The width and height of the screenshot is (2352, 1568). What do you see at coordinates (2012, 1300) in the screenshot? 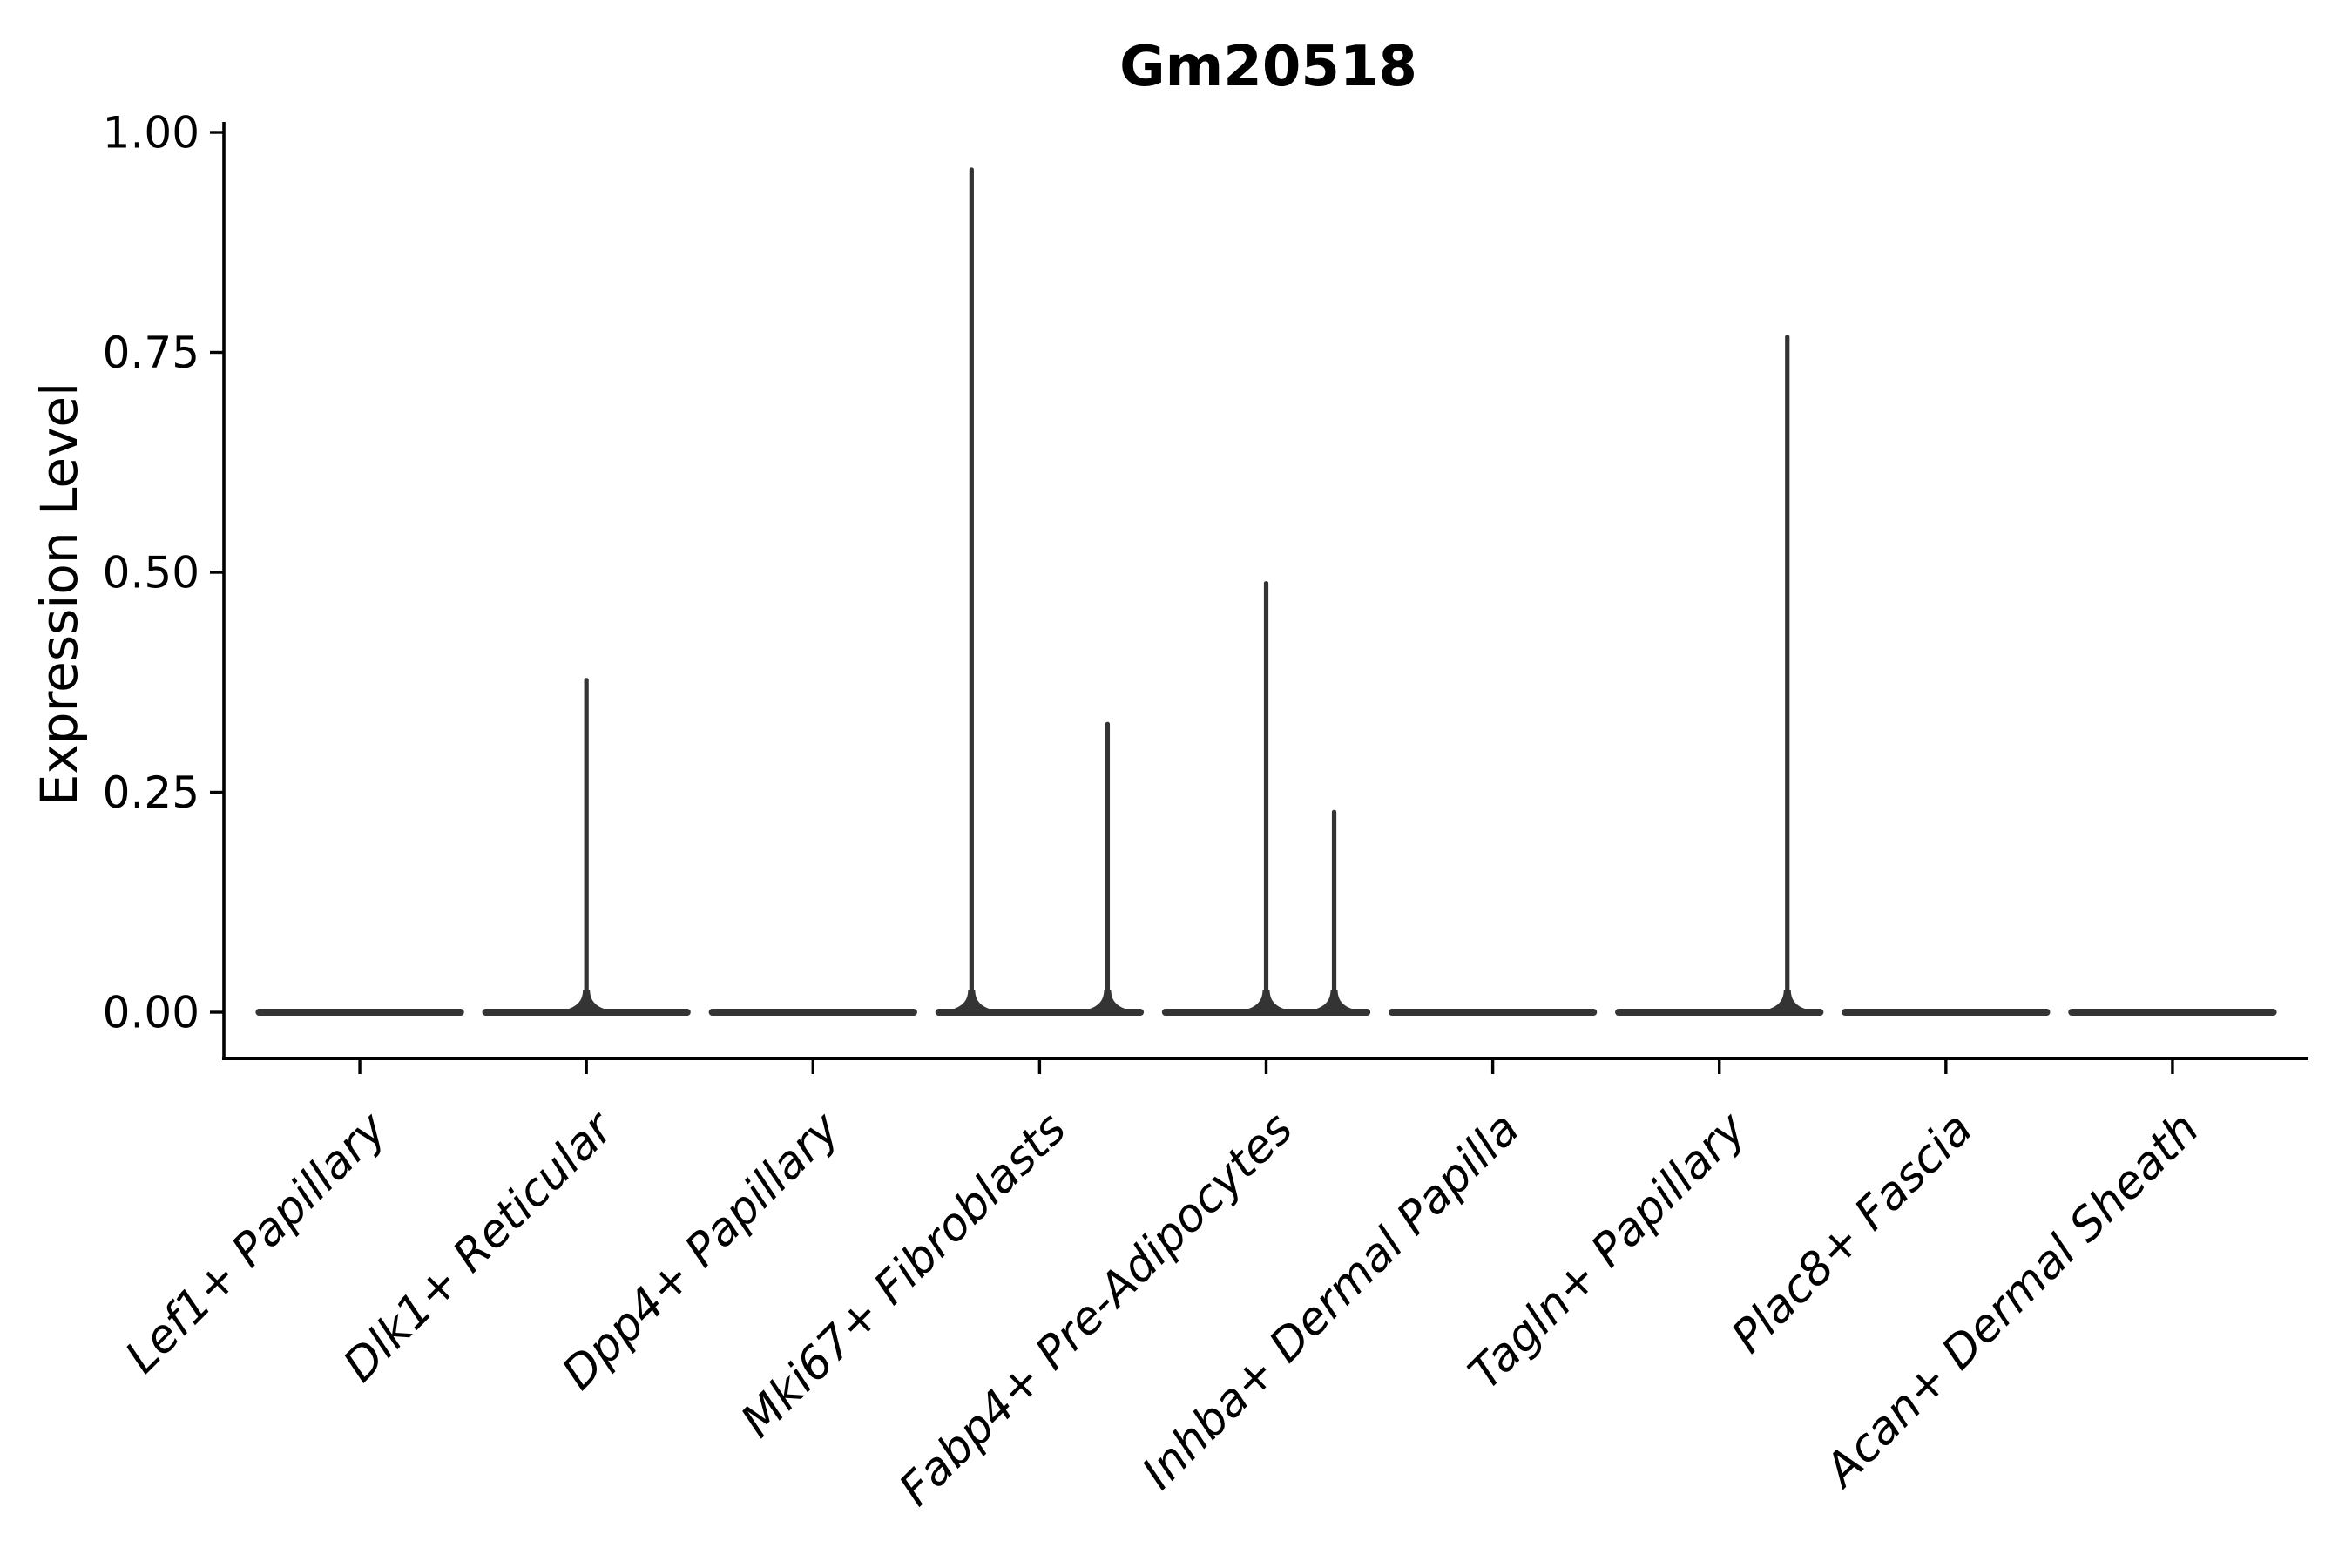
I see `x-tick-label: Acan+ Dermal Sheath` at bounding box center [2012, 1300].